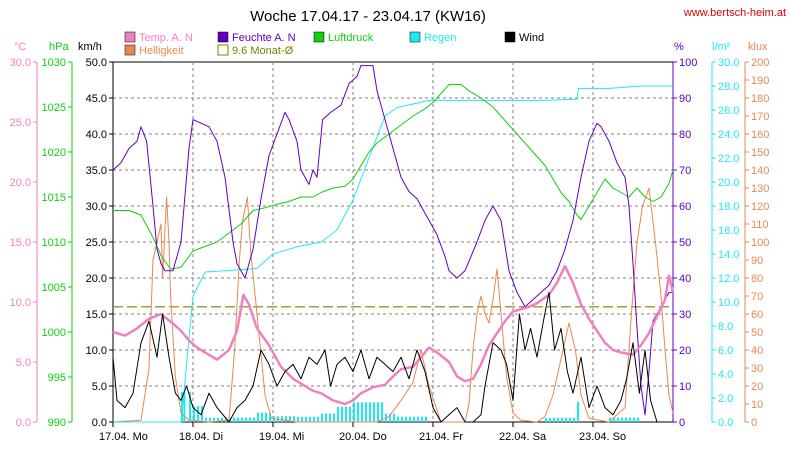 The width and height of the screenshot is (790, 460). I want to click on tick-label-klux: 40, so click(757, 351).